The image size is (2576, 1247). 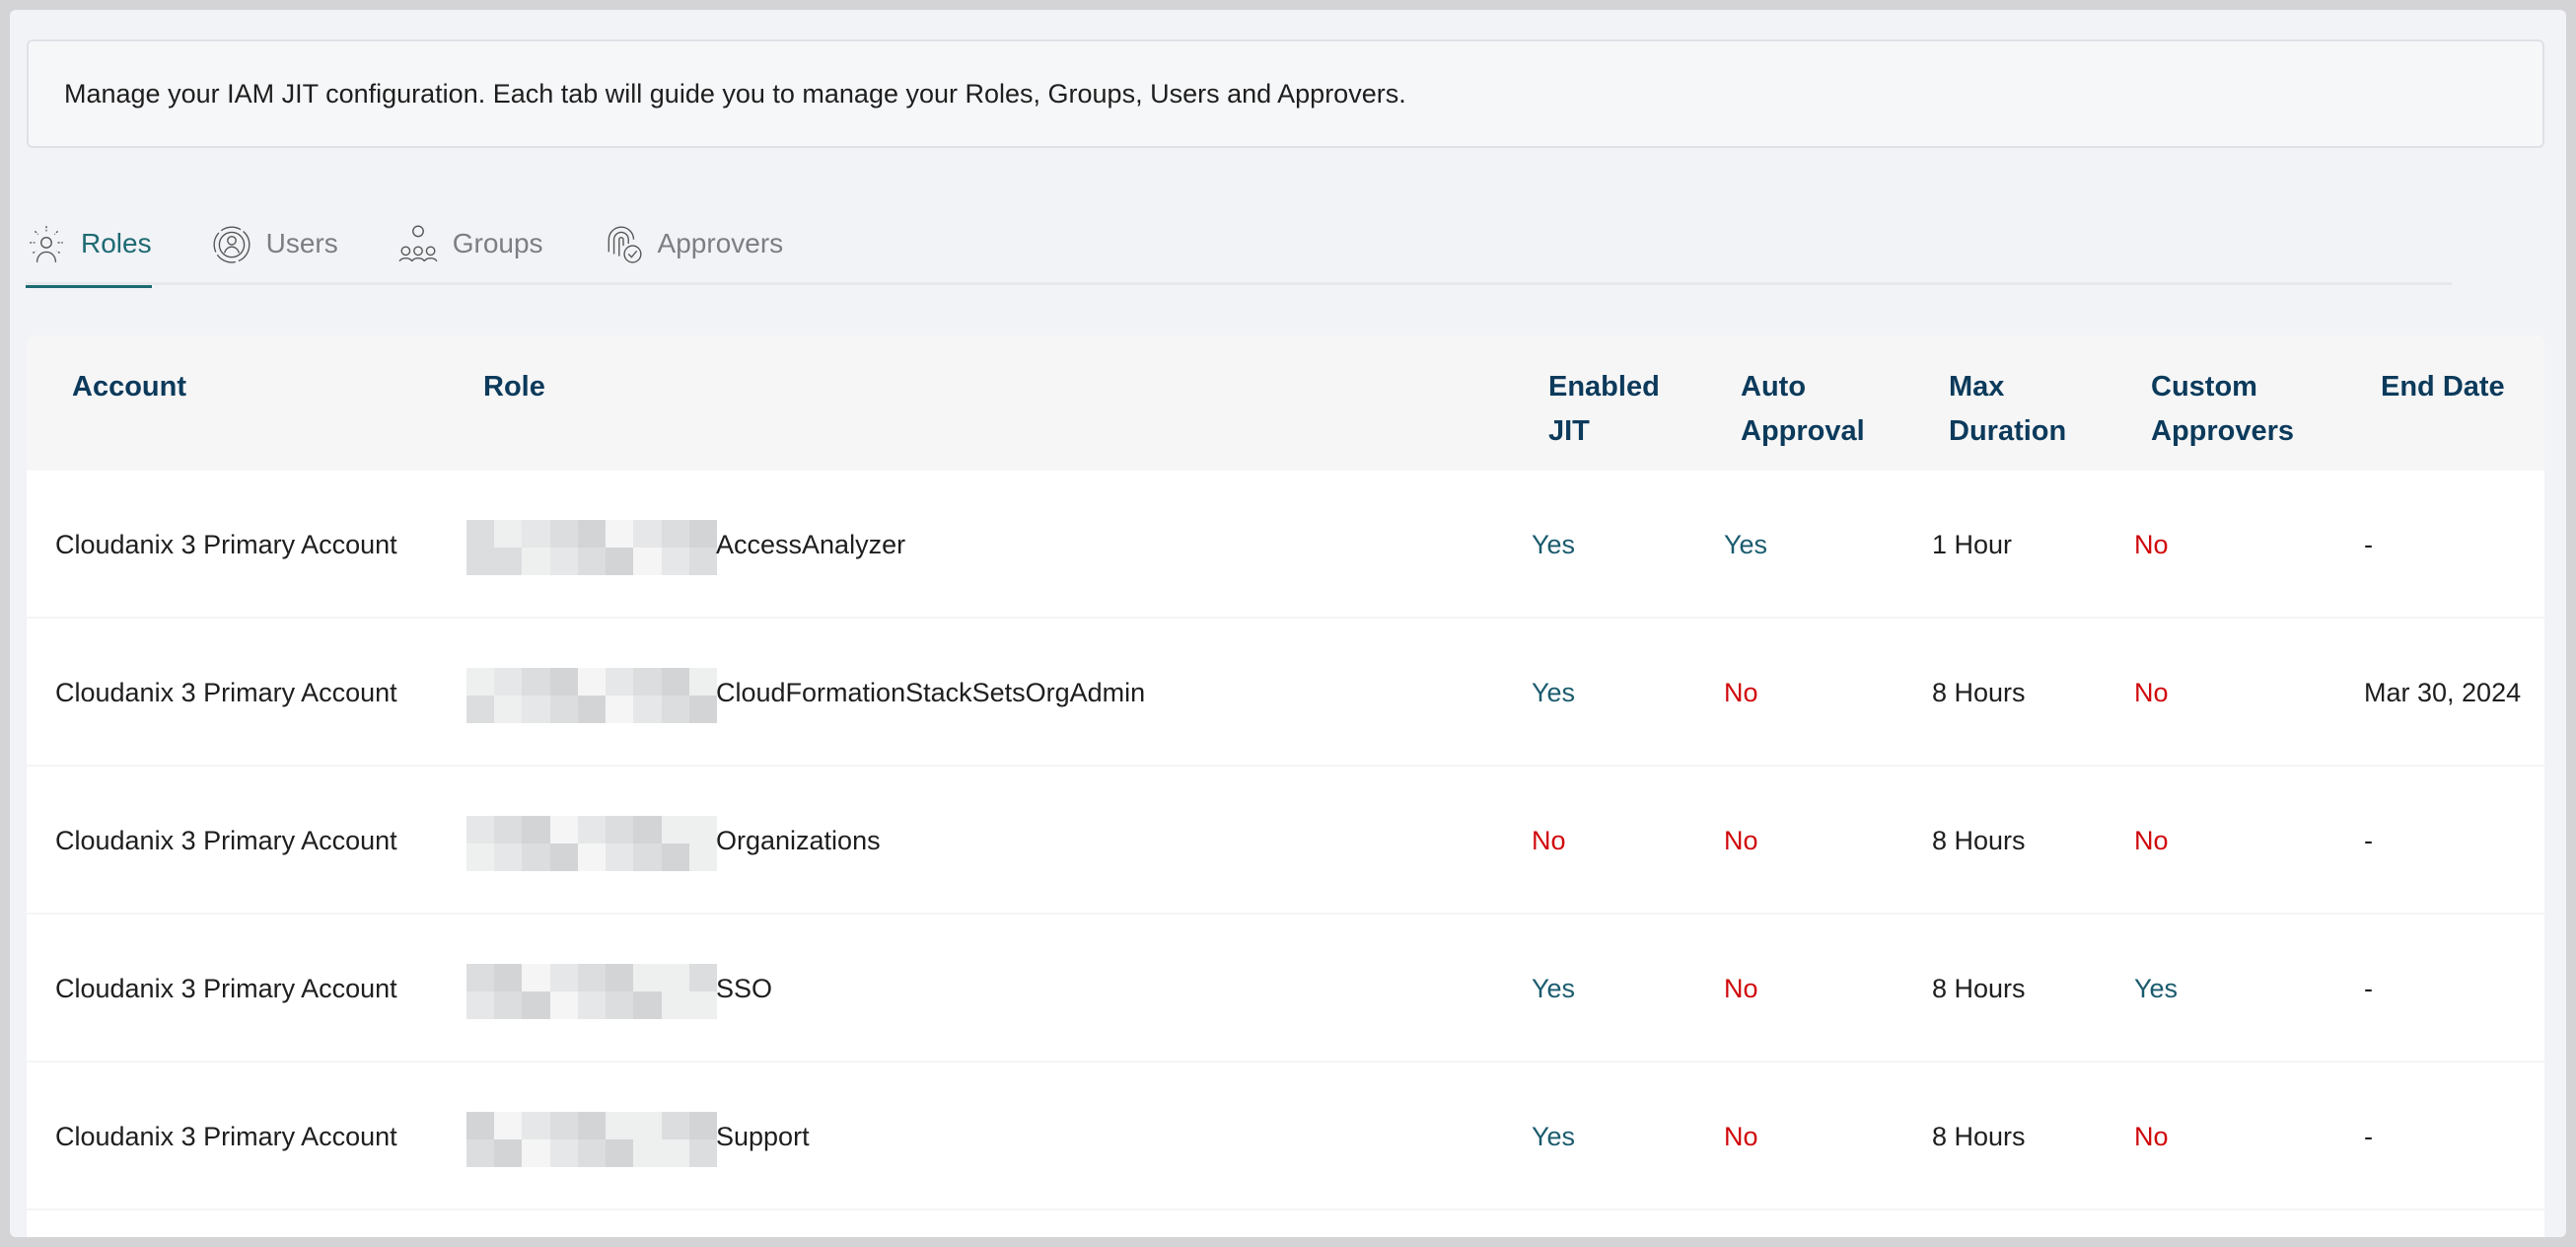 I want to click on cell-role: AccessAnalyzer, so click(x=811, y=544).